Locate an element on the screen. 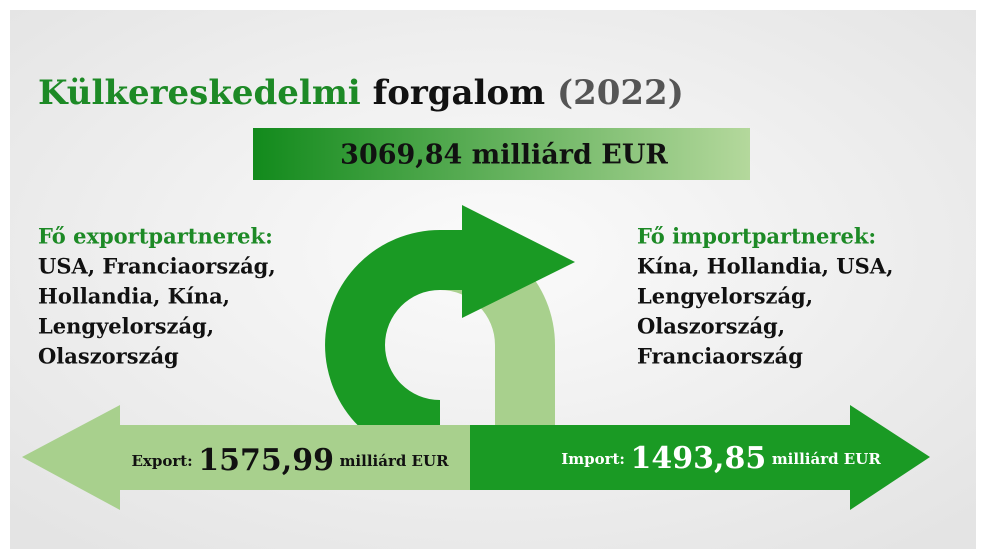 The image size is (986, 559). partner-line: Olaszország is located at coordinates (108, 356).